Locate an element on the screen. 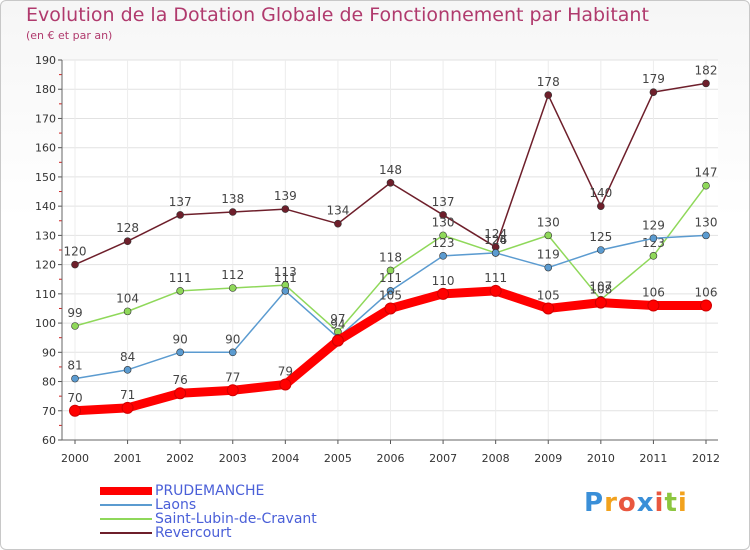 The height and width of the screenshot is (550, 750). x-tick-label: 2007 is located at coordinates (443, 458).